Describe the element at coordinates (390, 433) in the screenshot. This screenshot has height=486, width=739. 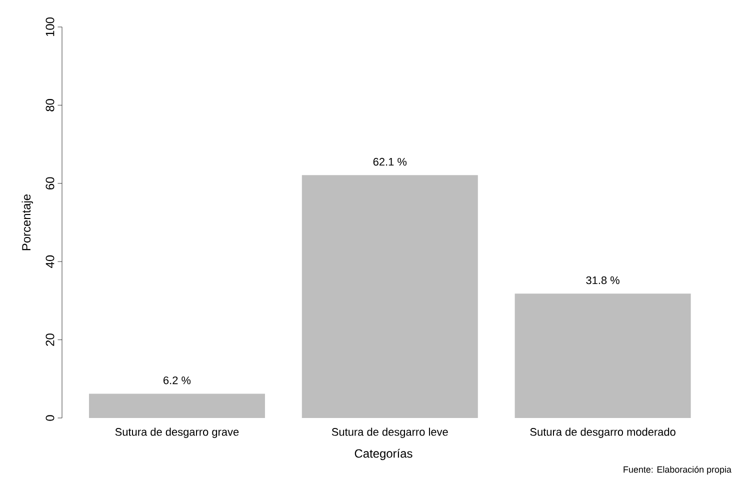
I see `x-tick-label: Sutura de desgarro leve` at that location.